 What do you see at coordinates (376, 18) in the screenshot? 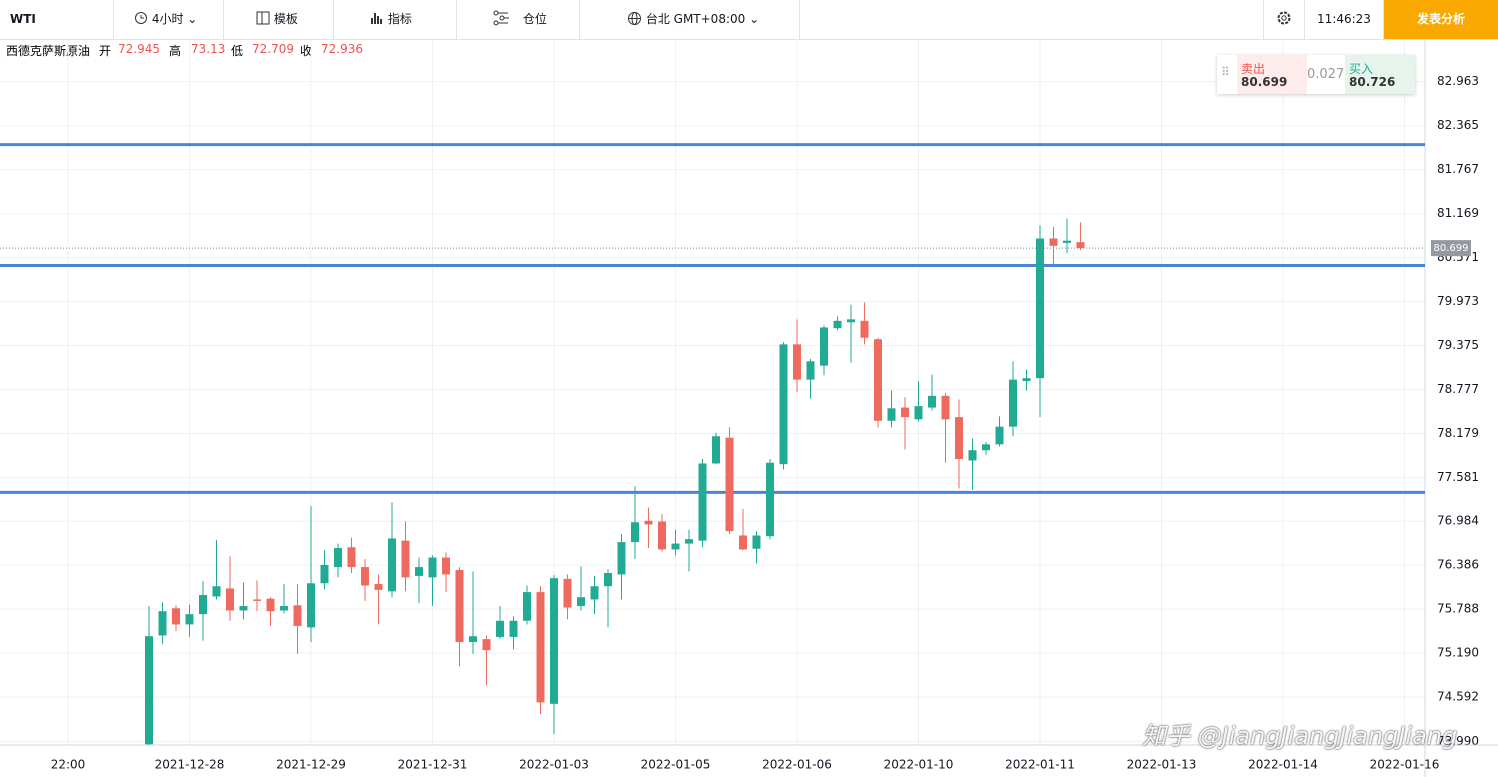
I see `indicator-icon` at bounding box center [376, 18].